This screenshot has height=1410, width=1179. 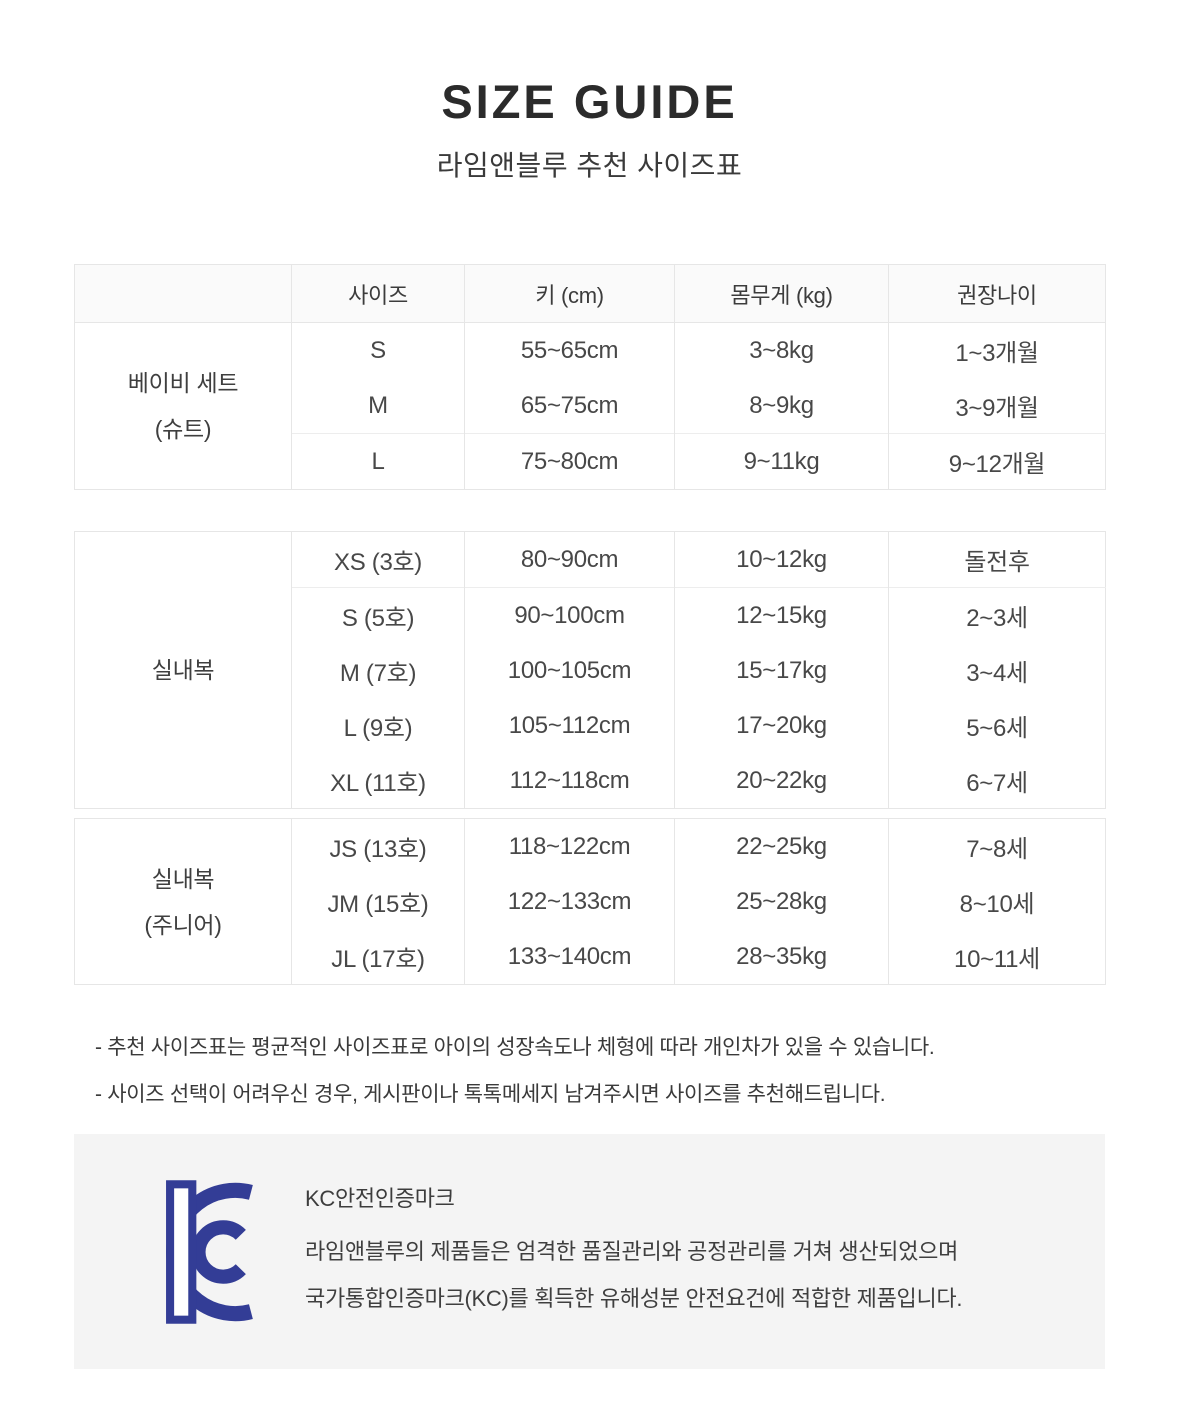 I want to click on column-header: 사이즈, so click(x=378, y=293).